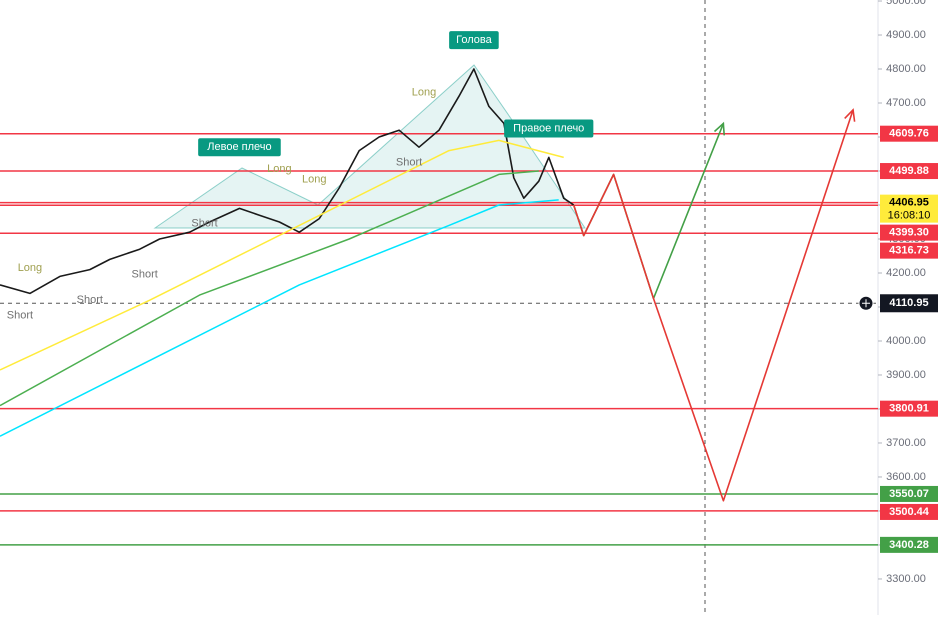 This screenshot has height=620, width=941. I want to click on level-label-text: 4399.30, so click(909, 233).